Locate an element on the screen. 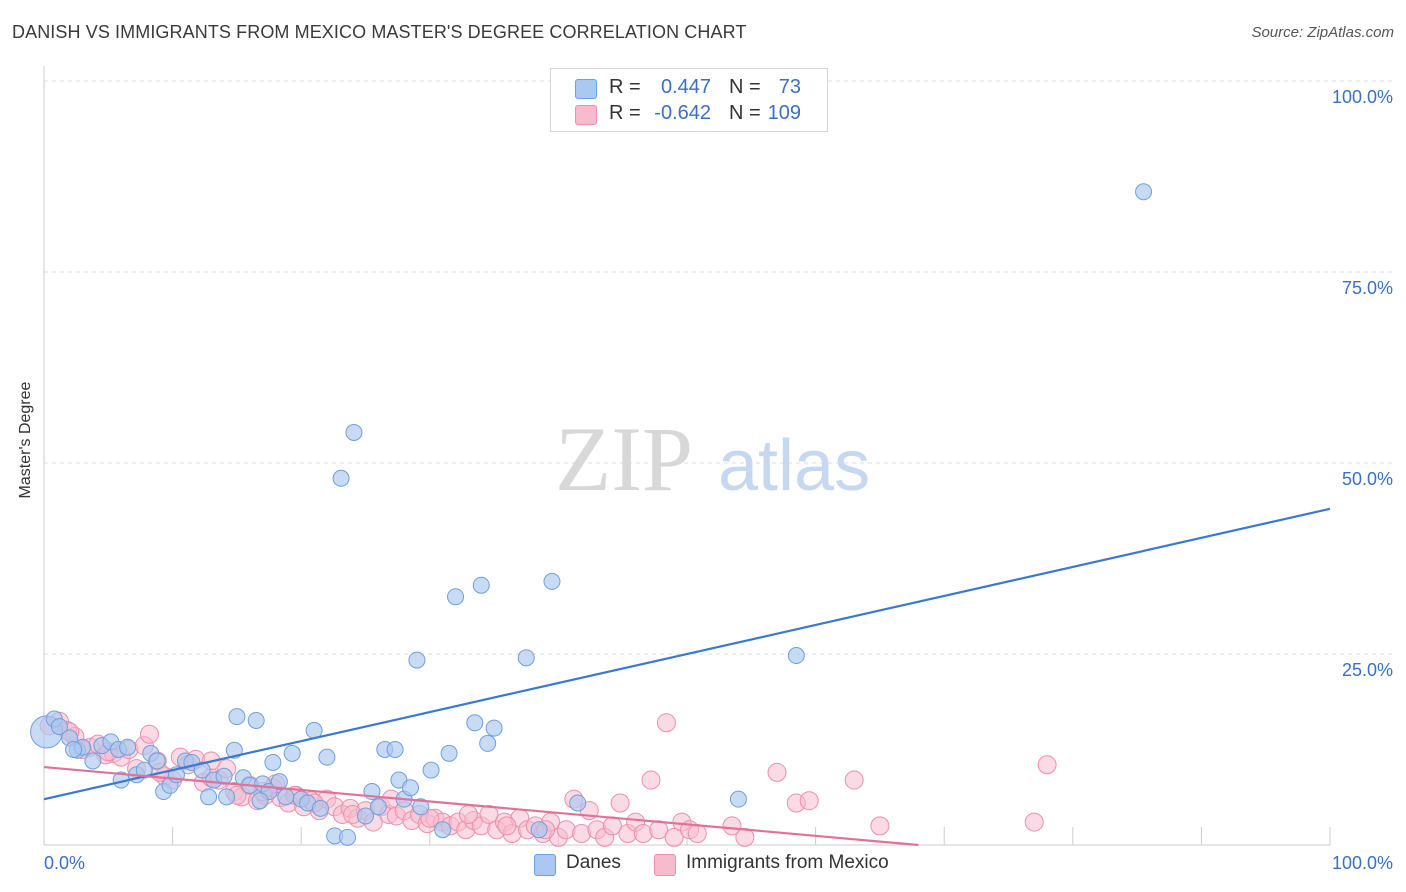 Image resolution: width=1406 pixels, height=892 pixels. stats-legend: R = 0.447 N = 73 R = -0.642 N = 109 is located at coordinates (689, 100).